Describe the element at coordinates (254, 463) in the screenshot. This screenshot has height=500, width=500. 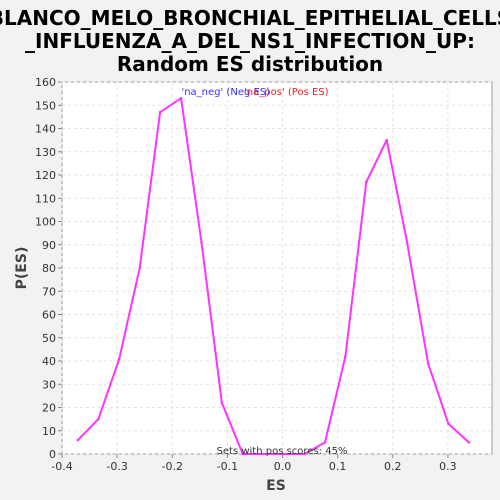
I see `x-axis-ticks: -0.4 -0.3 -0.2 -0.1 0.0 0.1 0.2 0.3` at that location.